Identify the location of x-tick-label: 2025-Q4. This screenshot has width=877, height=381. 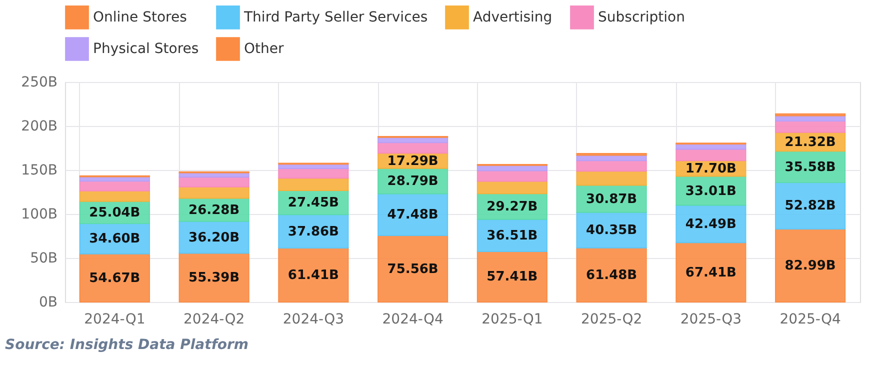
(810, 320).